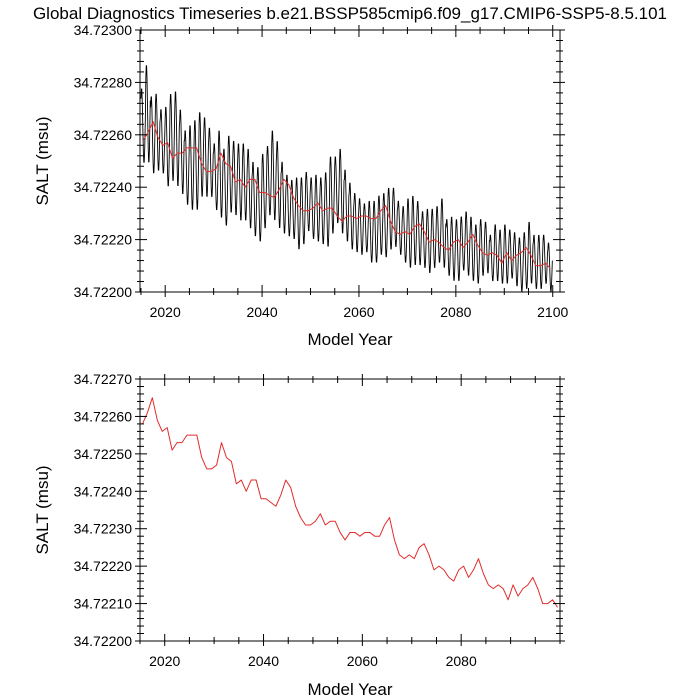  What do you see at coordinates (42, 509) in the screenshot?
I see `bottom-y-axis-label: SALT (msu)` at bounding box center [42, 509].